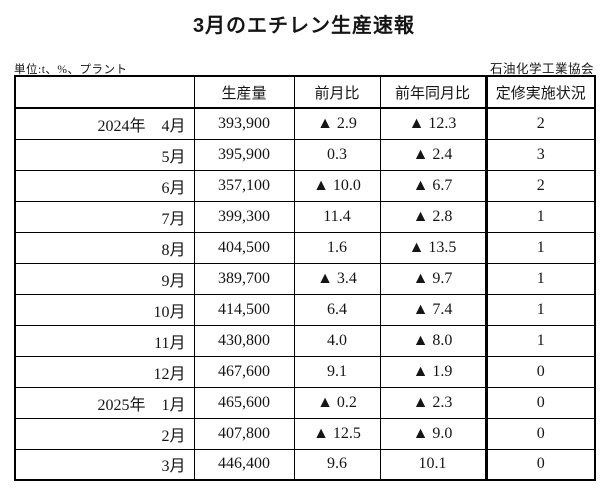 This screenshot has height=491, width=608. I want to click on mom-cell: ▲ 10.0, so click(337, 185).